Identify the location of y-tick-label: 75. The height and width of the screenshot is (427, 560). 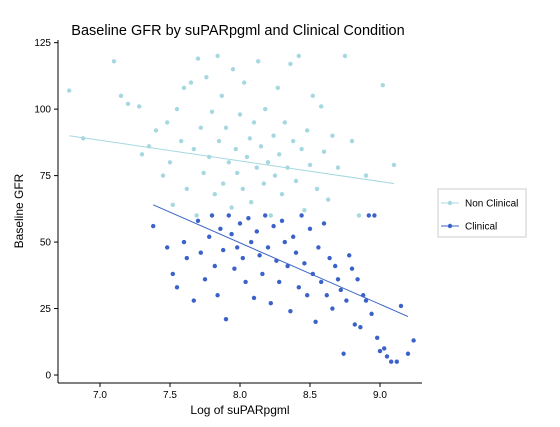
(46, 176).